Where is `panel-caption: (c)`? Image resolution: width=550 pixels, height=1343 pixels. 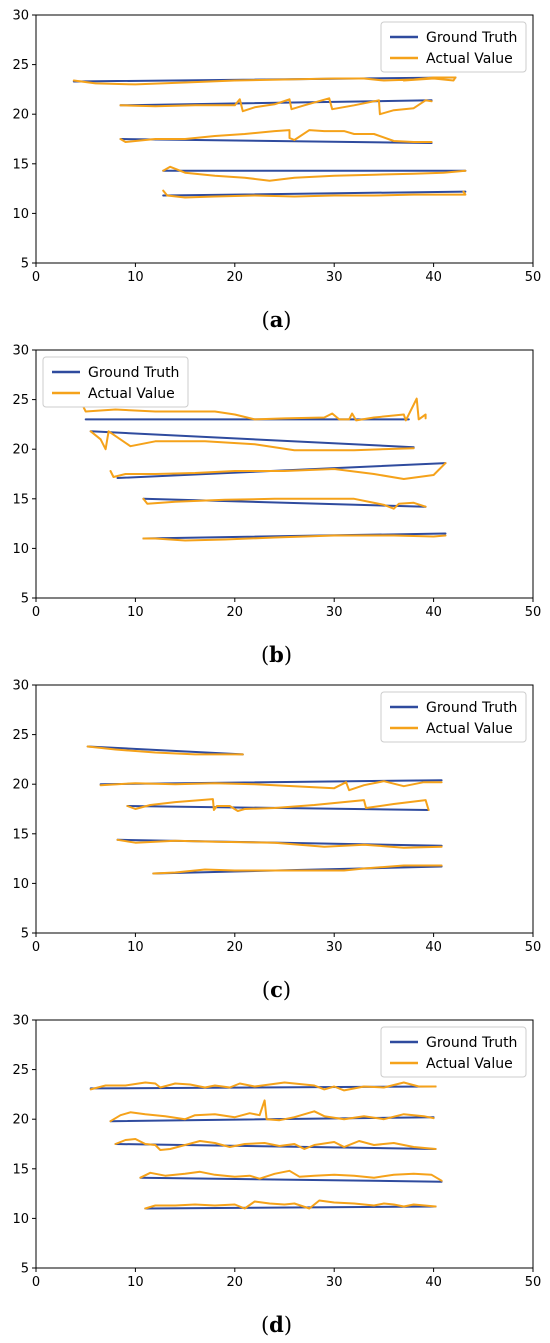 panel-caption: (c) is located at coordinates (276, 989).